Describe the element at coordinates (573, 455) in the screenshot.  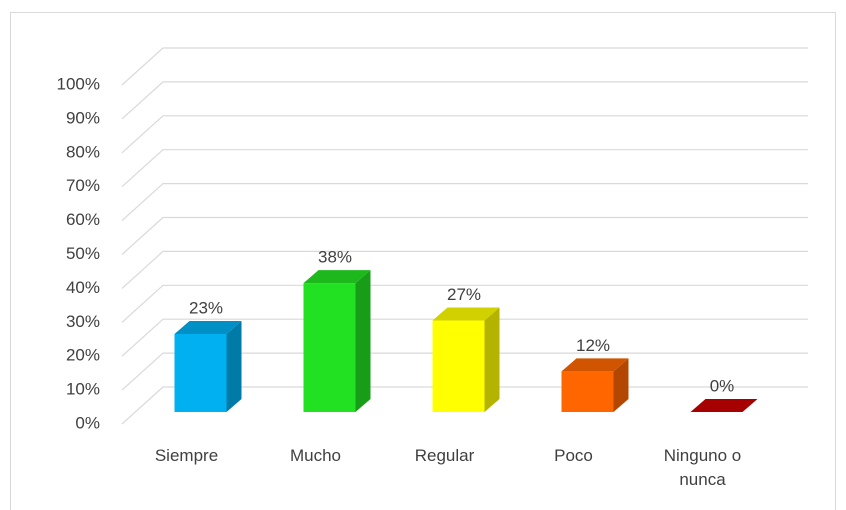
I see `x-tick-label: Poco` at that location.